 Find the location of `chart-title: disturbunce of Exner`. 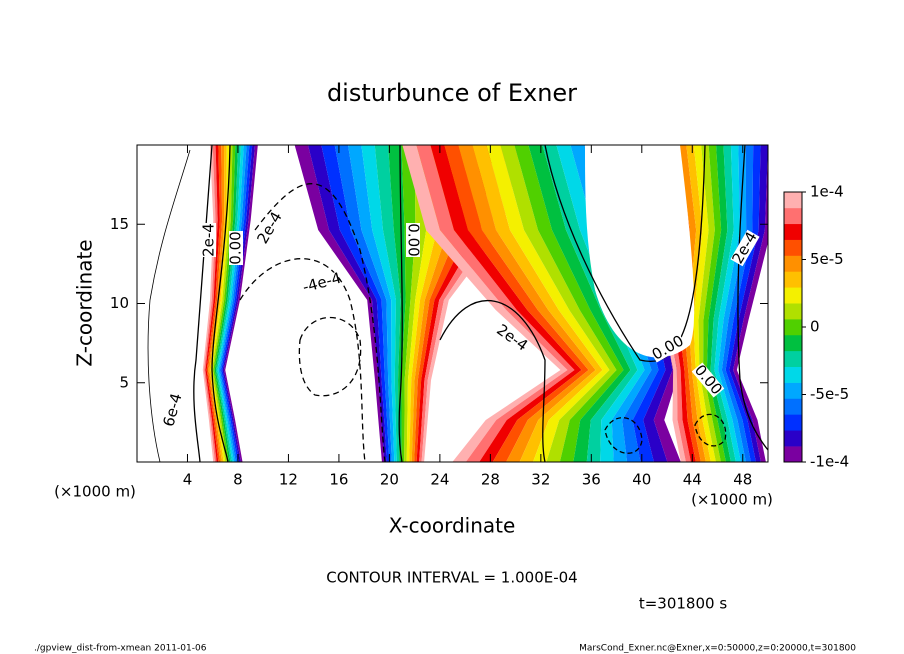

chart-title: disturbunce of Exner is located at coordinates (452, 93).